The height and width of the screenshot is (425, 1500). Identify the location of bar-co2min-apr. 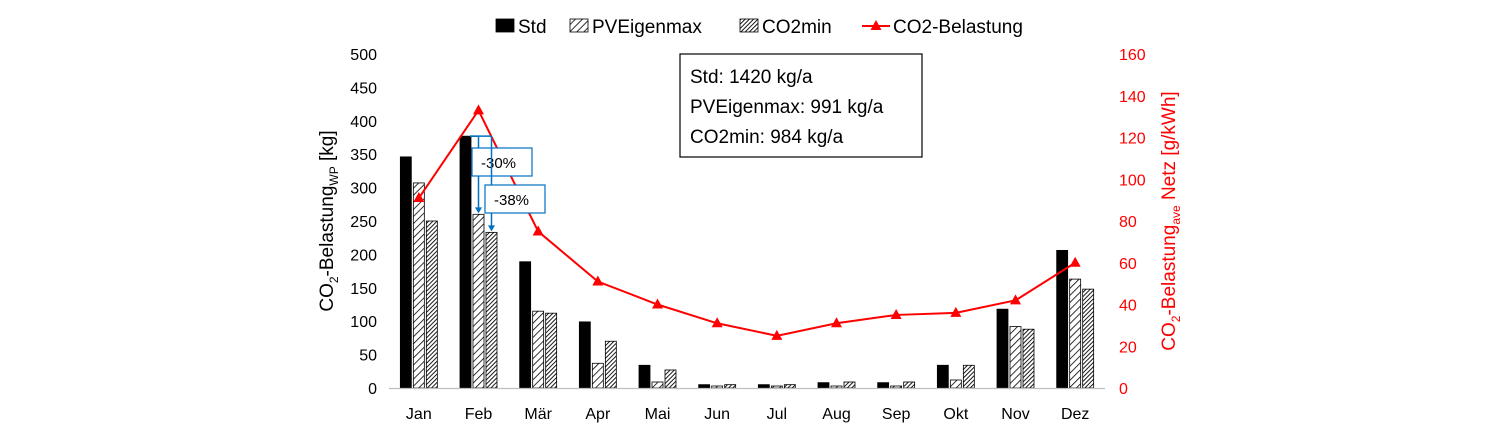
(610, 364).